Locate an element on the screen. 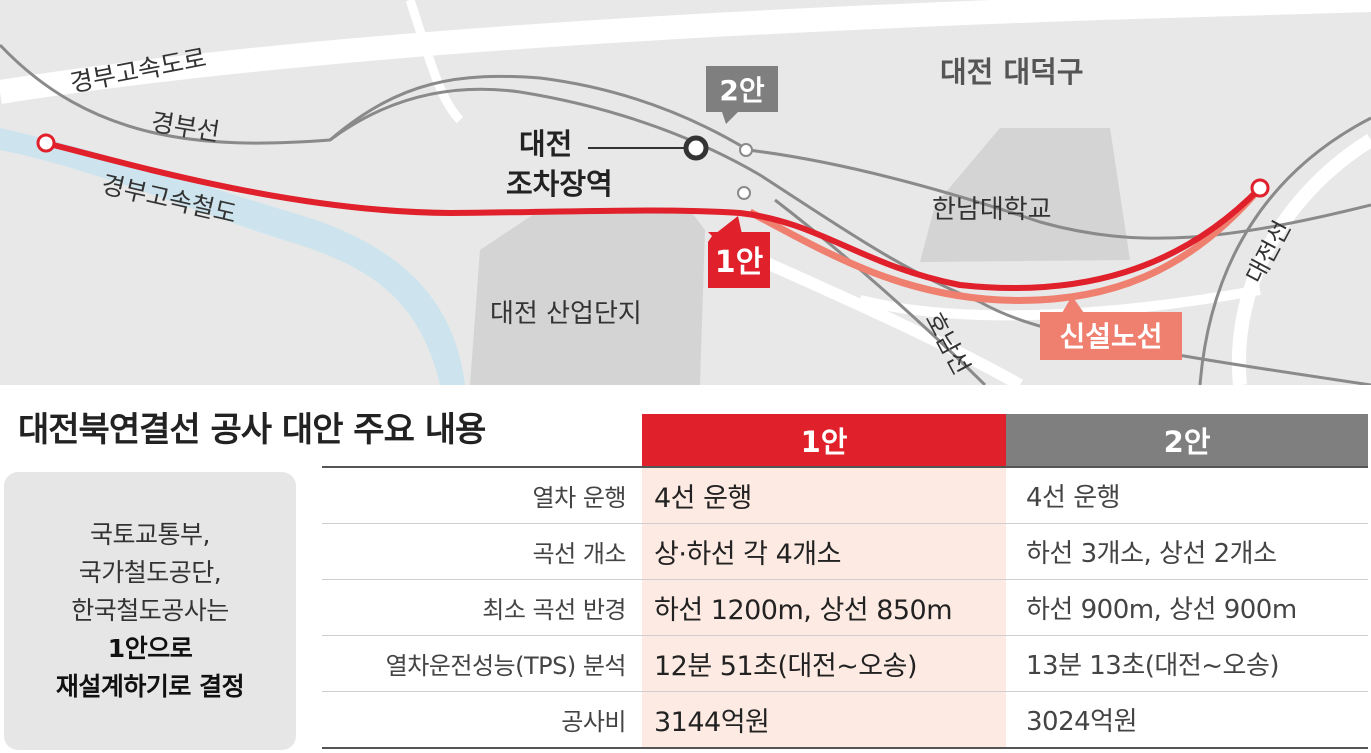 This screenshot has width=1371, height=753. note-line-2: 국가철도공단, is located at coordinates (150, 572).